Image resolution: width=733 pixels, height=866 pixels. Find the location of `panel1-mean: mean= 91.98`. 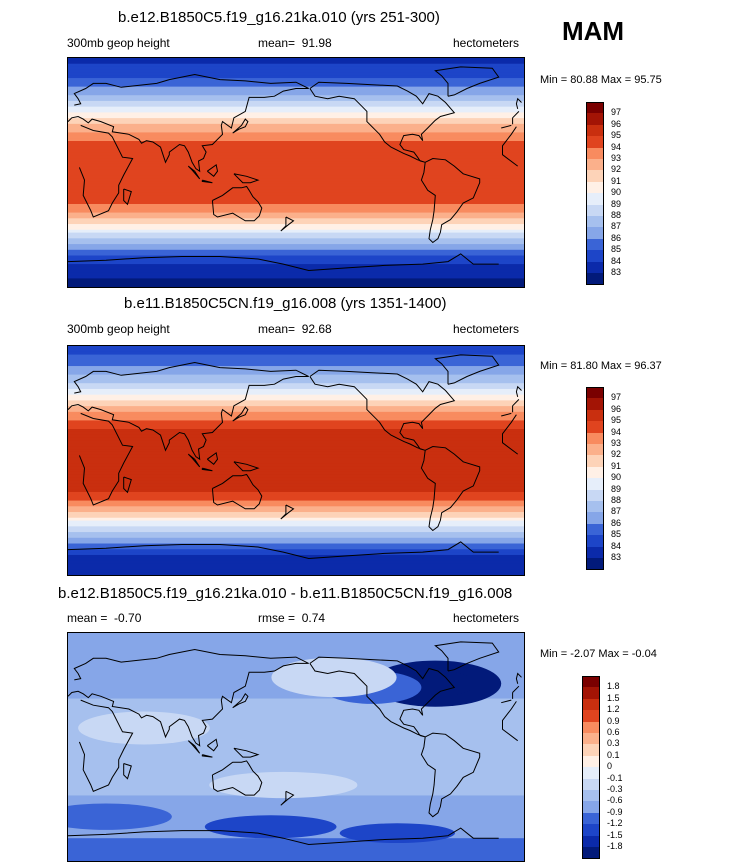

panel1-mean: mean= 91.98 is located at coordinates (295, 43).